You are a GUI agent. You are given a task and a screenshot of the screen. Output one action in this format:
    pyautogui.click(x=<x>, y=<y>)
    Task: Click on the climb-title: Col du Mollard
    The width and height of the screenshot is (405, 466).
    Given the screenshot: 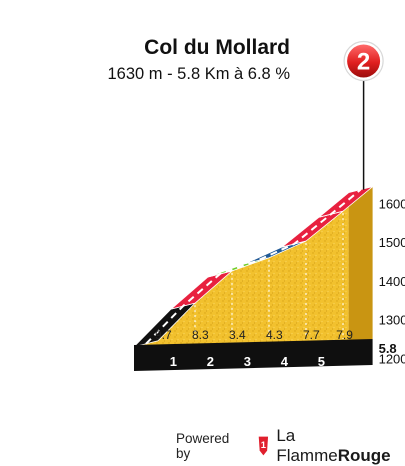 What is the action you would take?
    pyautogui.click(x=217, y=47)
    